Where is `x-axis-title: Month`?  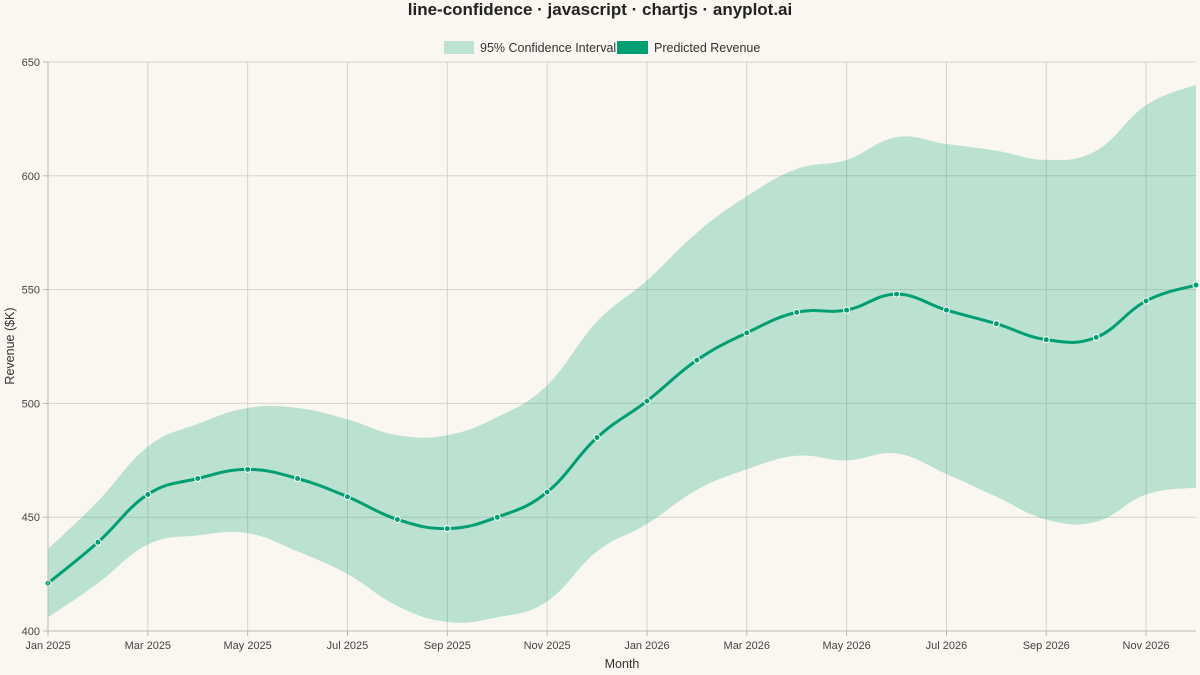
x-axis-title: Month is located at coordinates (622, 664).